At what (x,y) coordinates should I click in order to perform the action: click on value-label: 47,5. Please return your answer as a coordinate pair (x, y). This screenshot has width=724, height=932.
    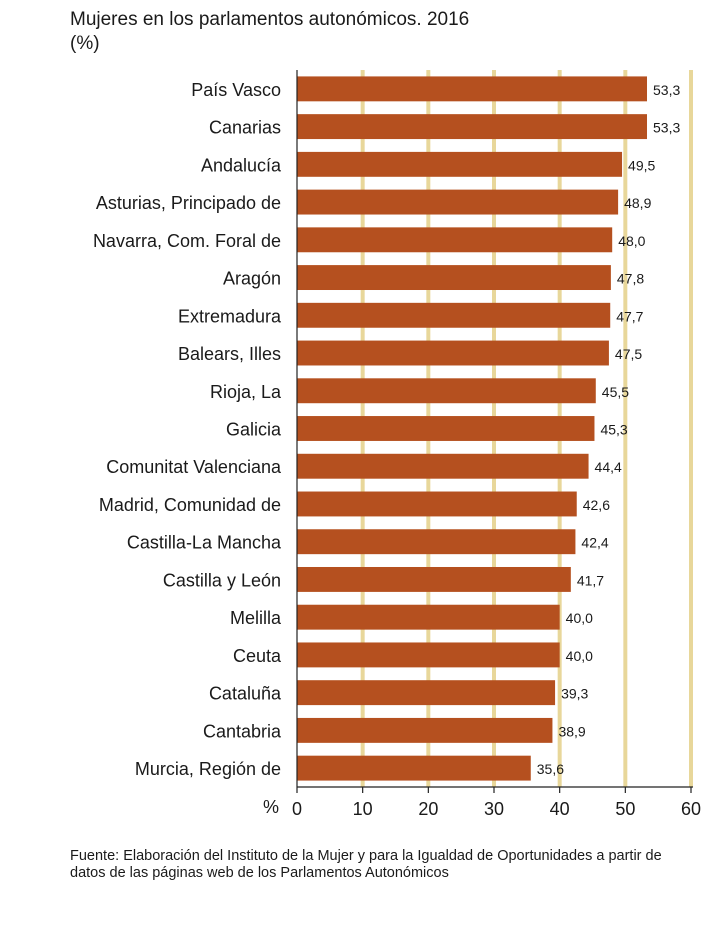
    Looking at the image, I should click on (628, 354).